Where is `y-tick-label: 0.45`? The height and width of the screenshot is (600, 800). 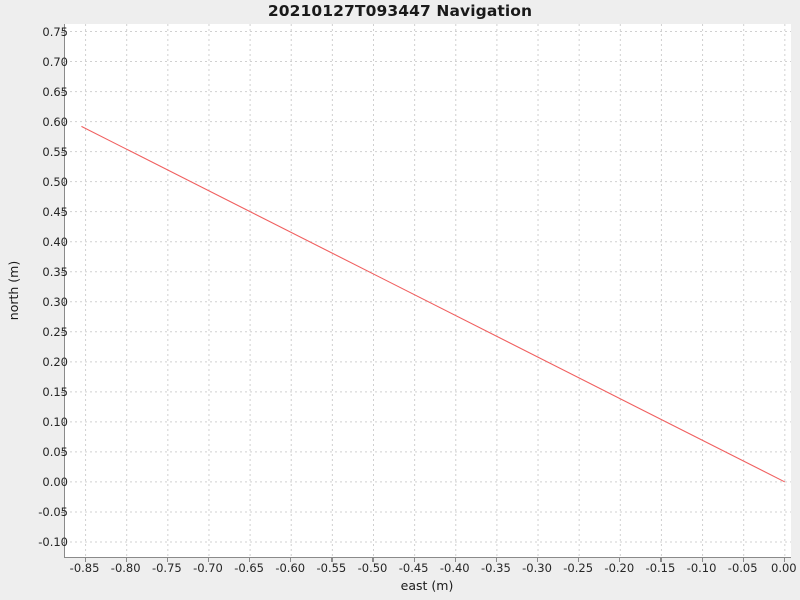
y-tick-label: 0.45 is located at coordinates (55, 211).